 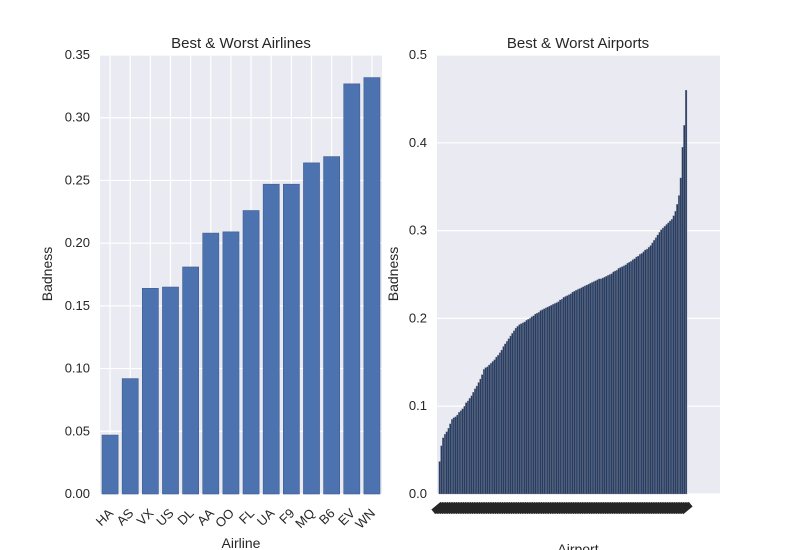 I want to click on airports-y-tick-label: 0.0, so click(x=418, y=493).